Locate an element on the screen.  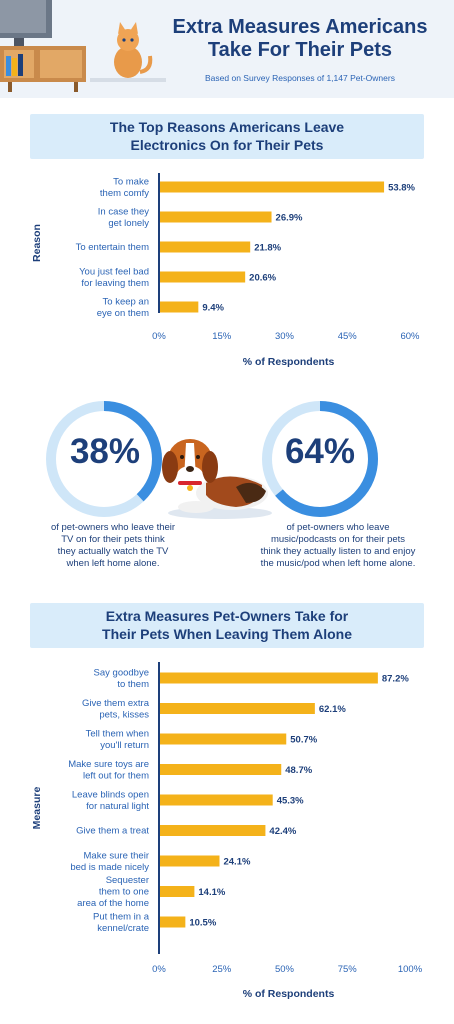
data-label: 53.8% is located at coordinates (401, 188).